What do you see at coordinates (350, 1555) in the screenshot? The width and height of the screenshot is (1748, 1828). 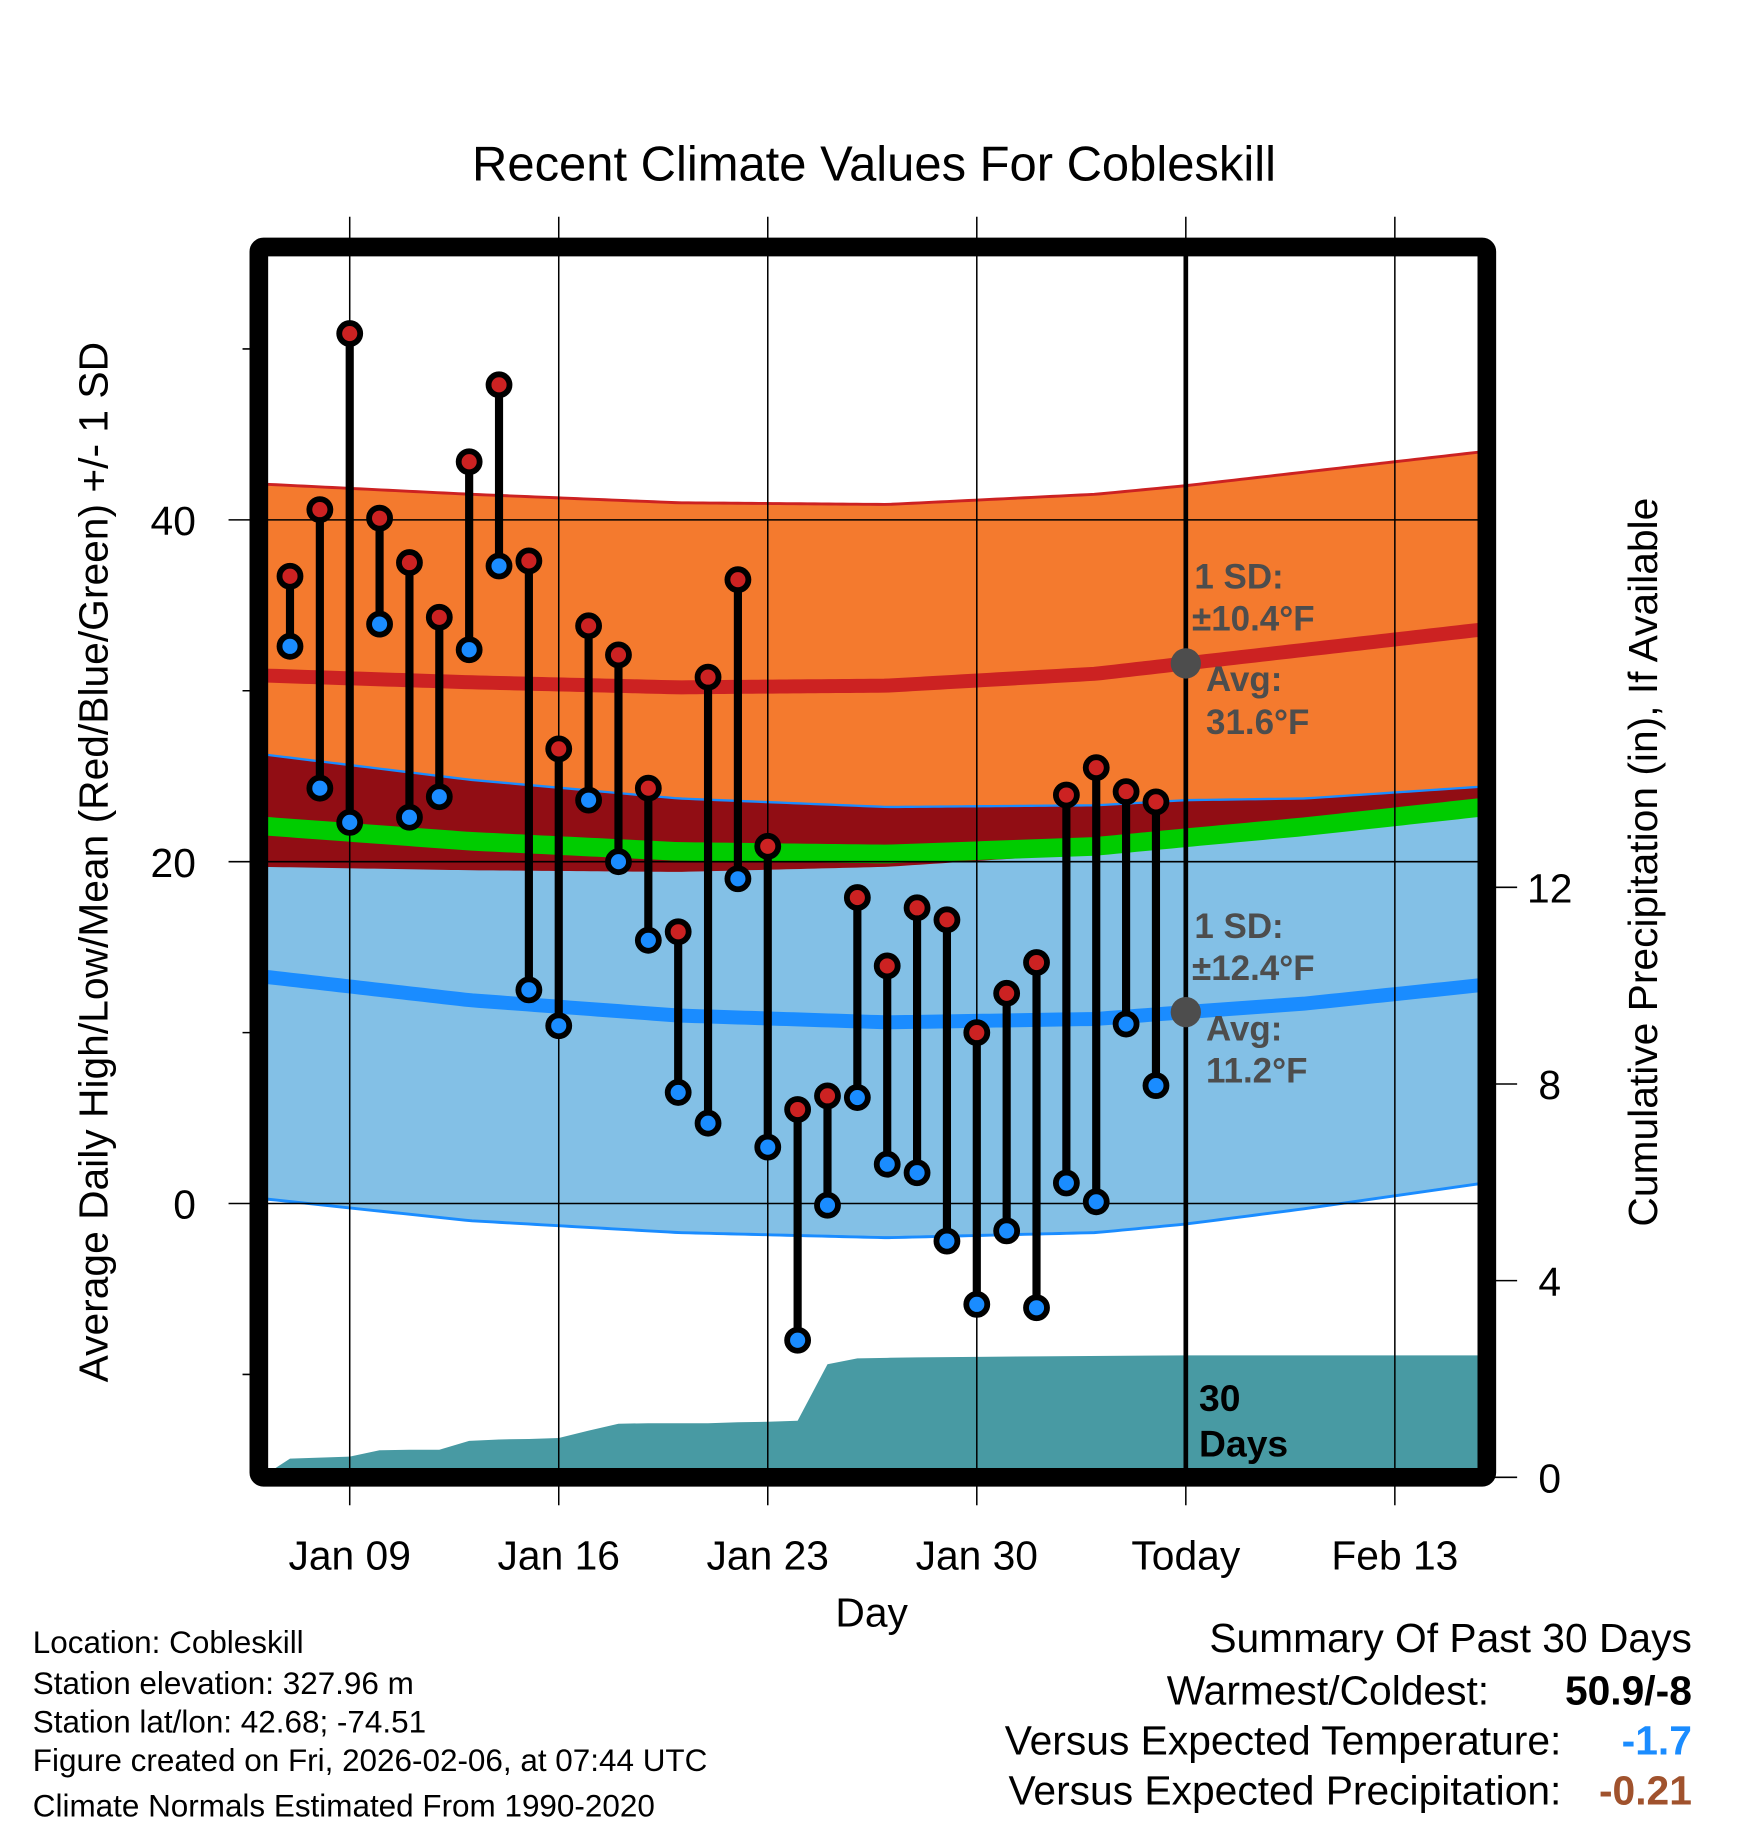 I see `x-tick-label: Jan 09` at bounding box center [350, 1555].